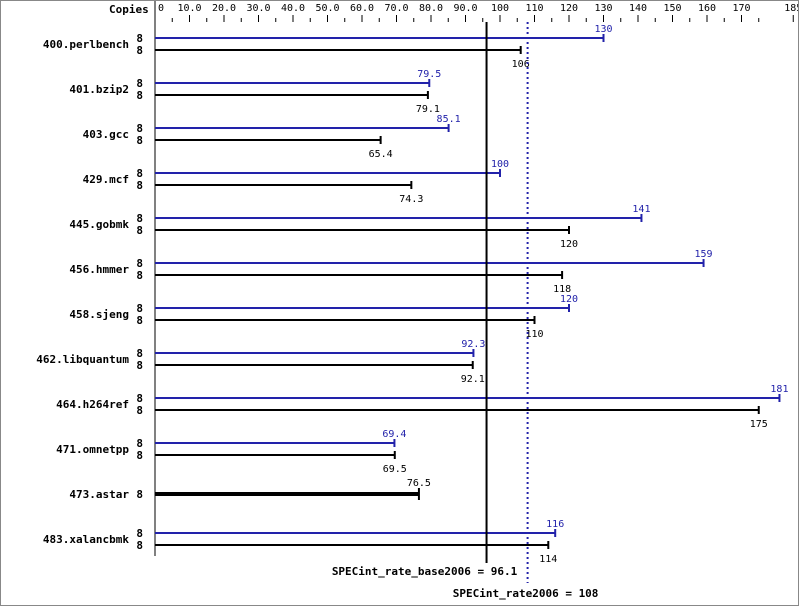 This screenshot has height=606, width=799. Describe the element at coordinates (569, 299) in the screenshot. I see `peak-value-label: 120` at that location.